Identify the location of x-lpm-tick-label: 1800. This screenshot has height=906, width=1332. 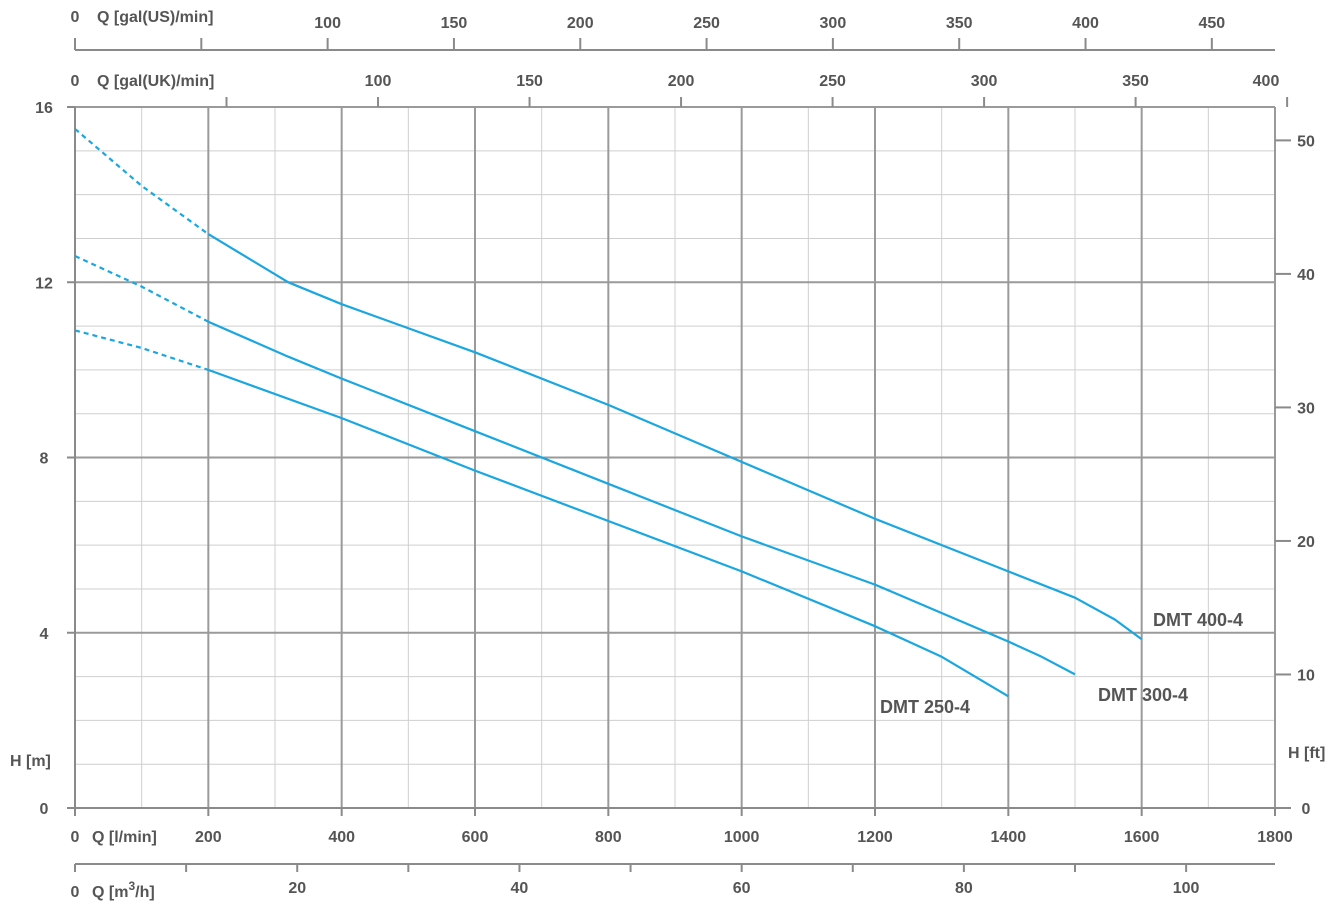
(1275, 837).